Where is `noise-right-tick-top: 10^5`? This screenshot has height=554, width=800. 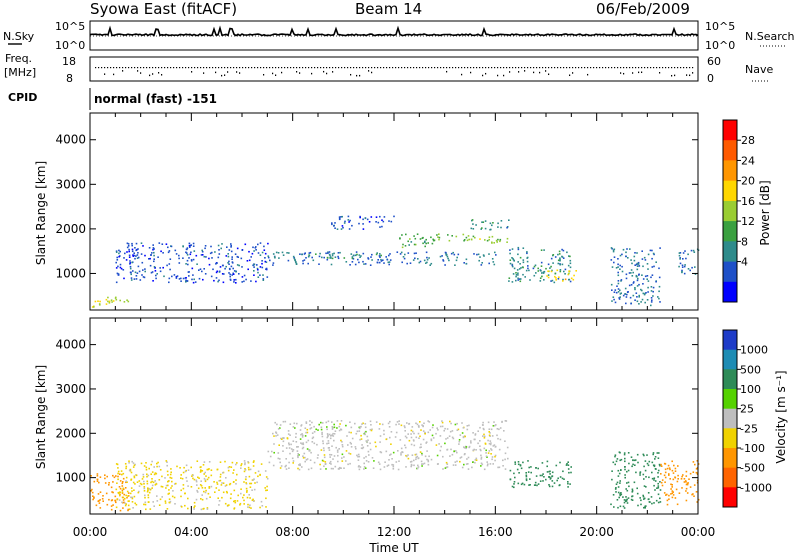 noise-right-tick-top: 10^5 is located at coordinates (720, 26).